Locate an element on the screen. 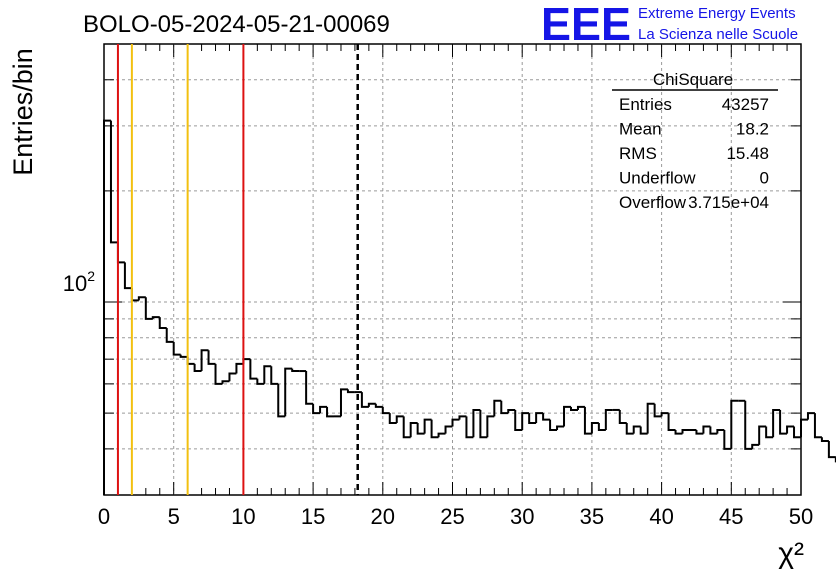 The width and height of the screenshot is (836, 577). x-tick-label: 20 is located at coordinates (383, 516).